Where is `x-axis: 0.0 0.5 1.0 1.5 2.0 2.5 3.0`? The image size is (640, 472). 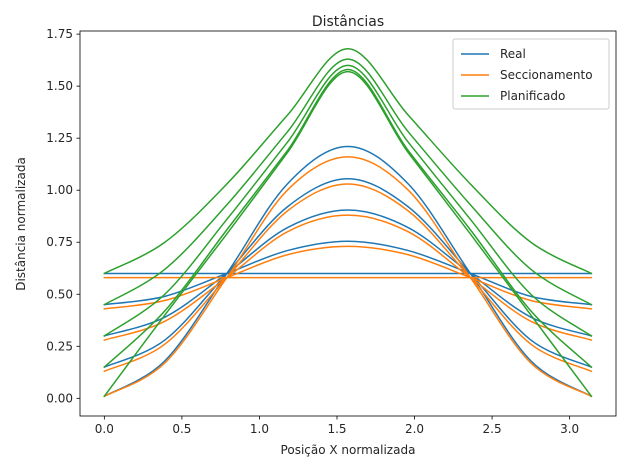 x-axis: 0.0 0.5 1.0 1.5 2.0 2.5 3.0 is located at coordinates (337, 426).